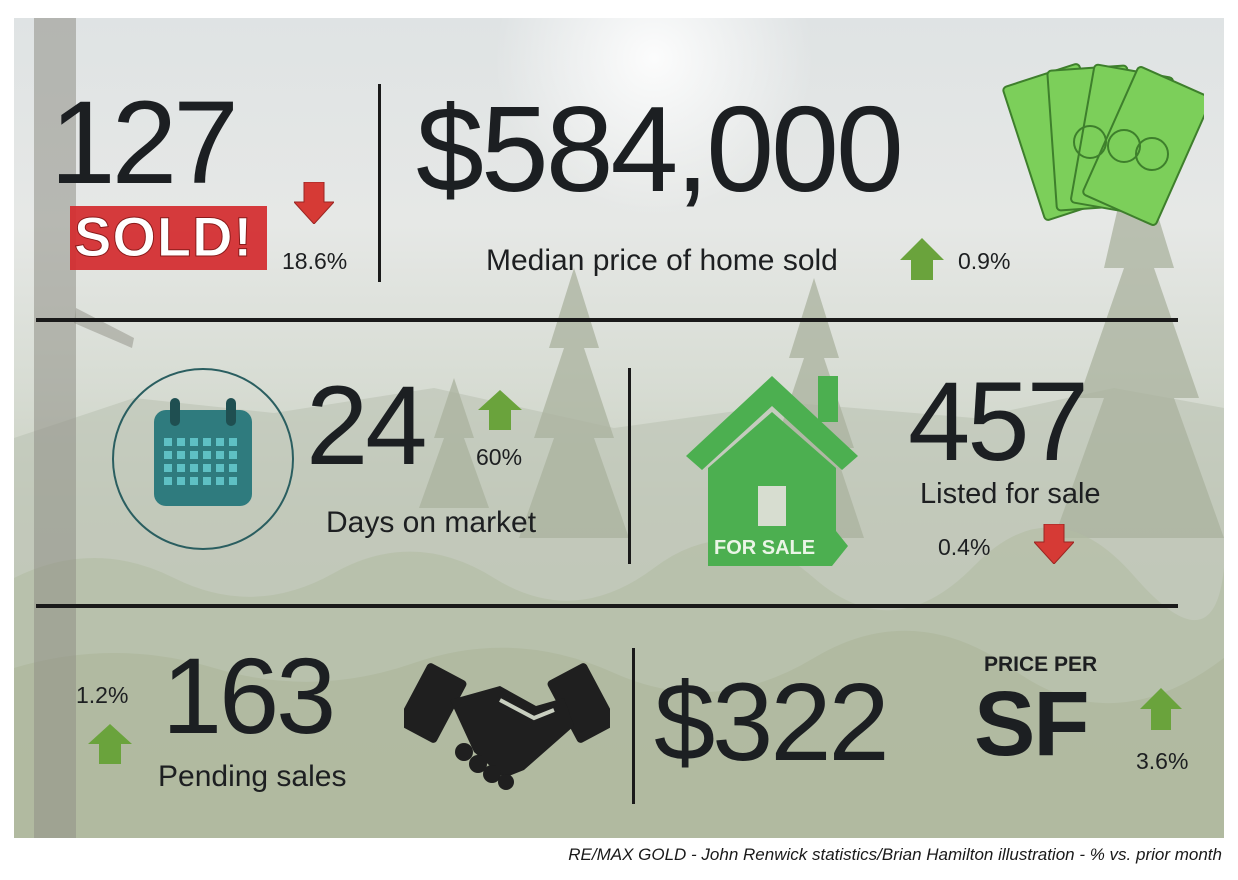 This screenshot has width=1238, height=880. What do you see at coordinates (163, 236) in the screenshot?
I see `sold-badge-label: SOLD!` at bounding box center [163, 236].